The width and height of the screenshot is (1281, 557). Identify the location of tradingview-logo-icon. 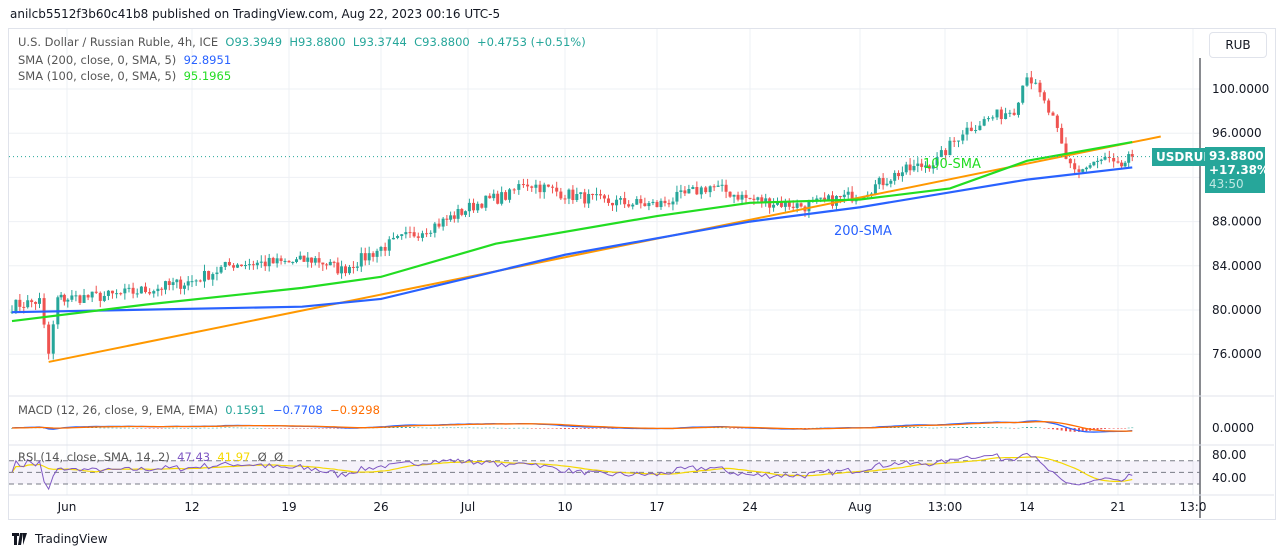
(19, 539).